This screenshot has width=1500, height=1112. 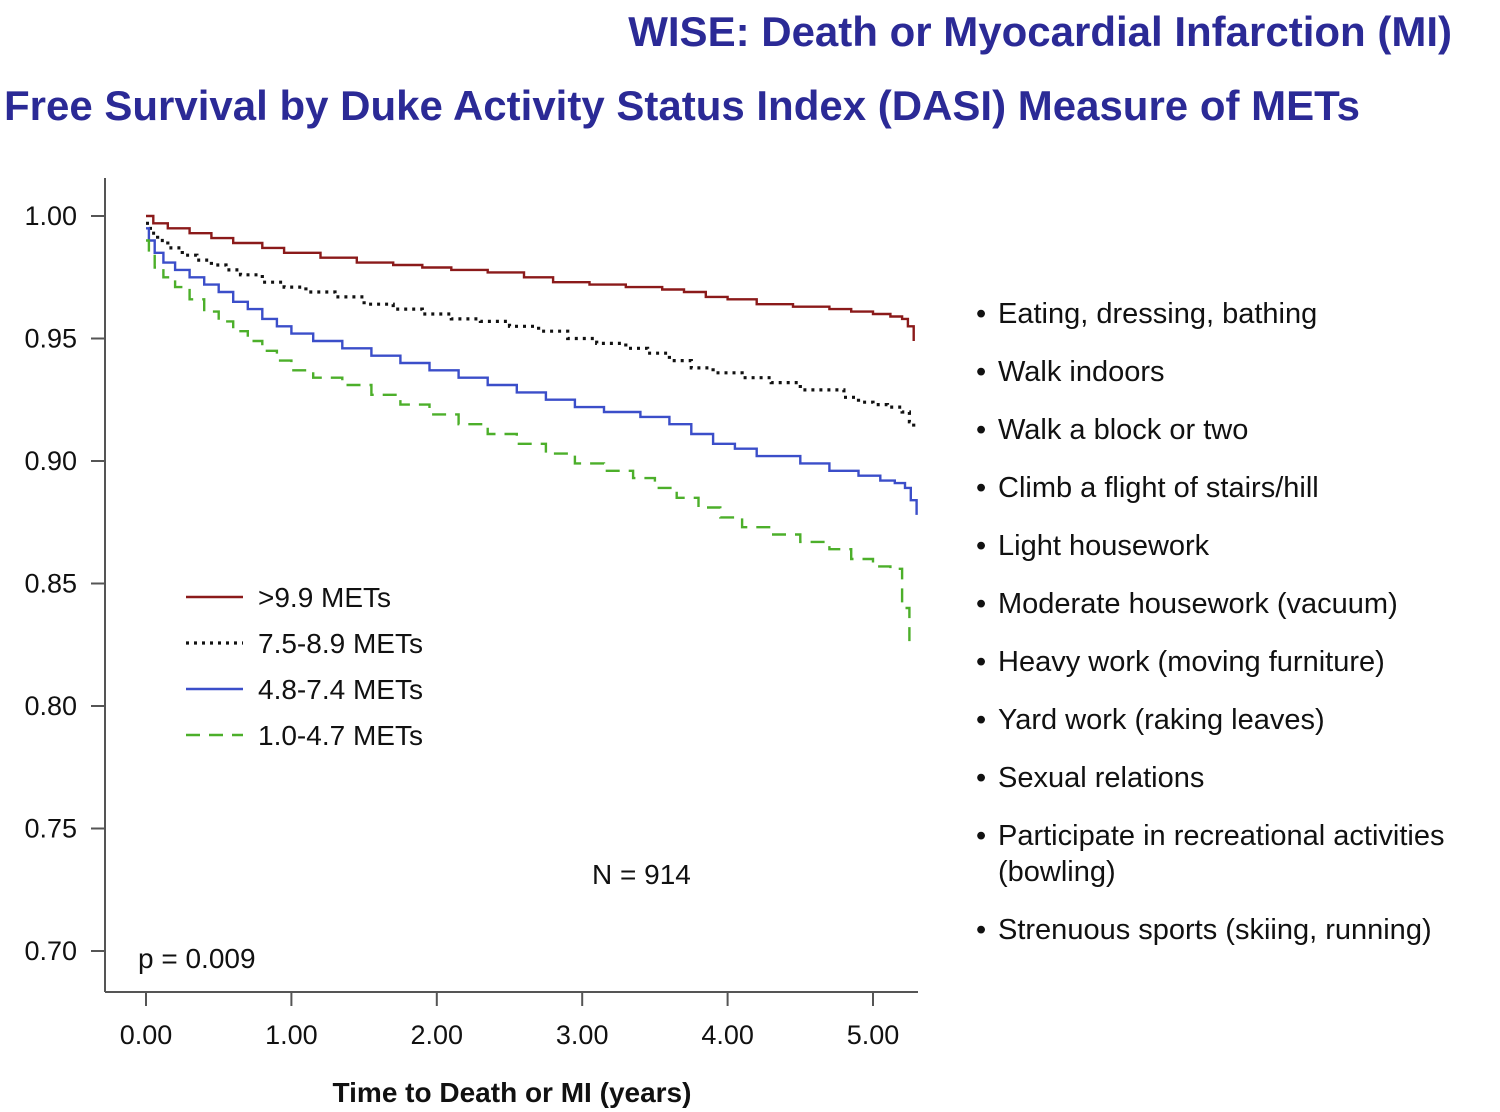 I want to click on legend-label: 1.0-4.7 METs, so click(x=340, y=735).